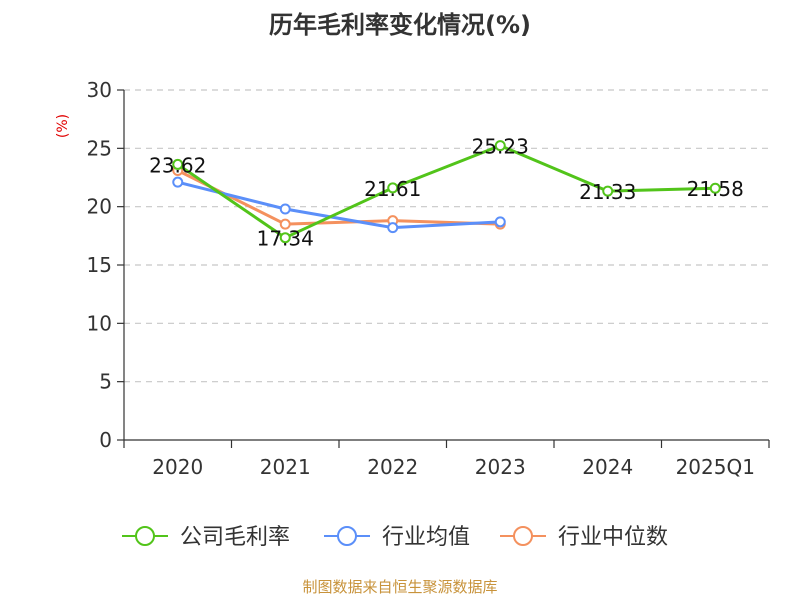 The image size is (800, 600). What do you see at coordinates (99, 90) in the screenshot?
I see `y-tick-label: 30` at bounding box center [99, 90].